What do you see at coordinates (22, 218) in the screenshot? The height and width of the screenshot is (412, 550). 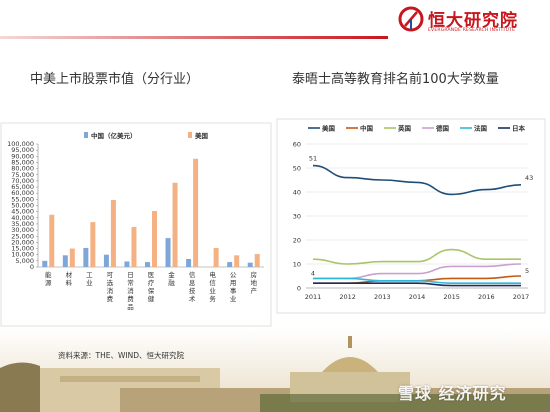 I see `y-tick-label: 40,000` at bounding box center [22, 218].